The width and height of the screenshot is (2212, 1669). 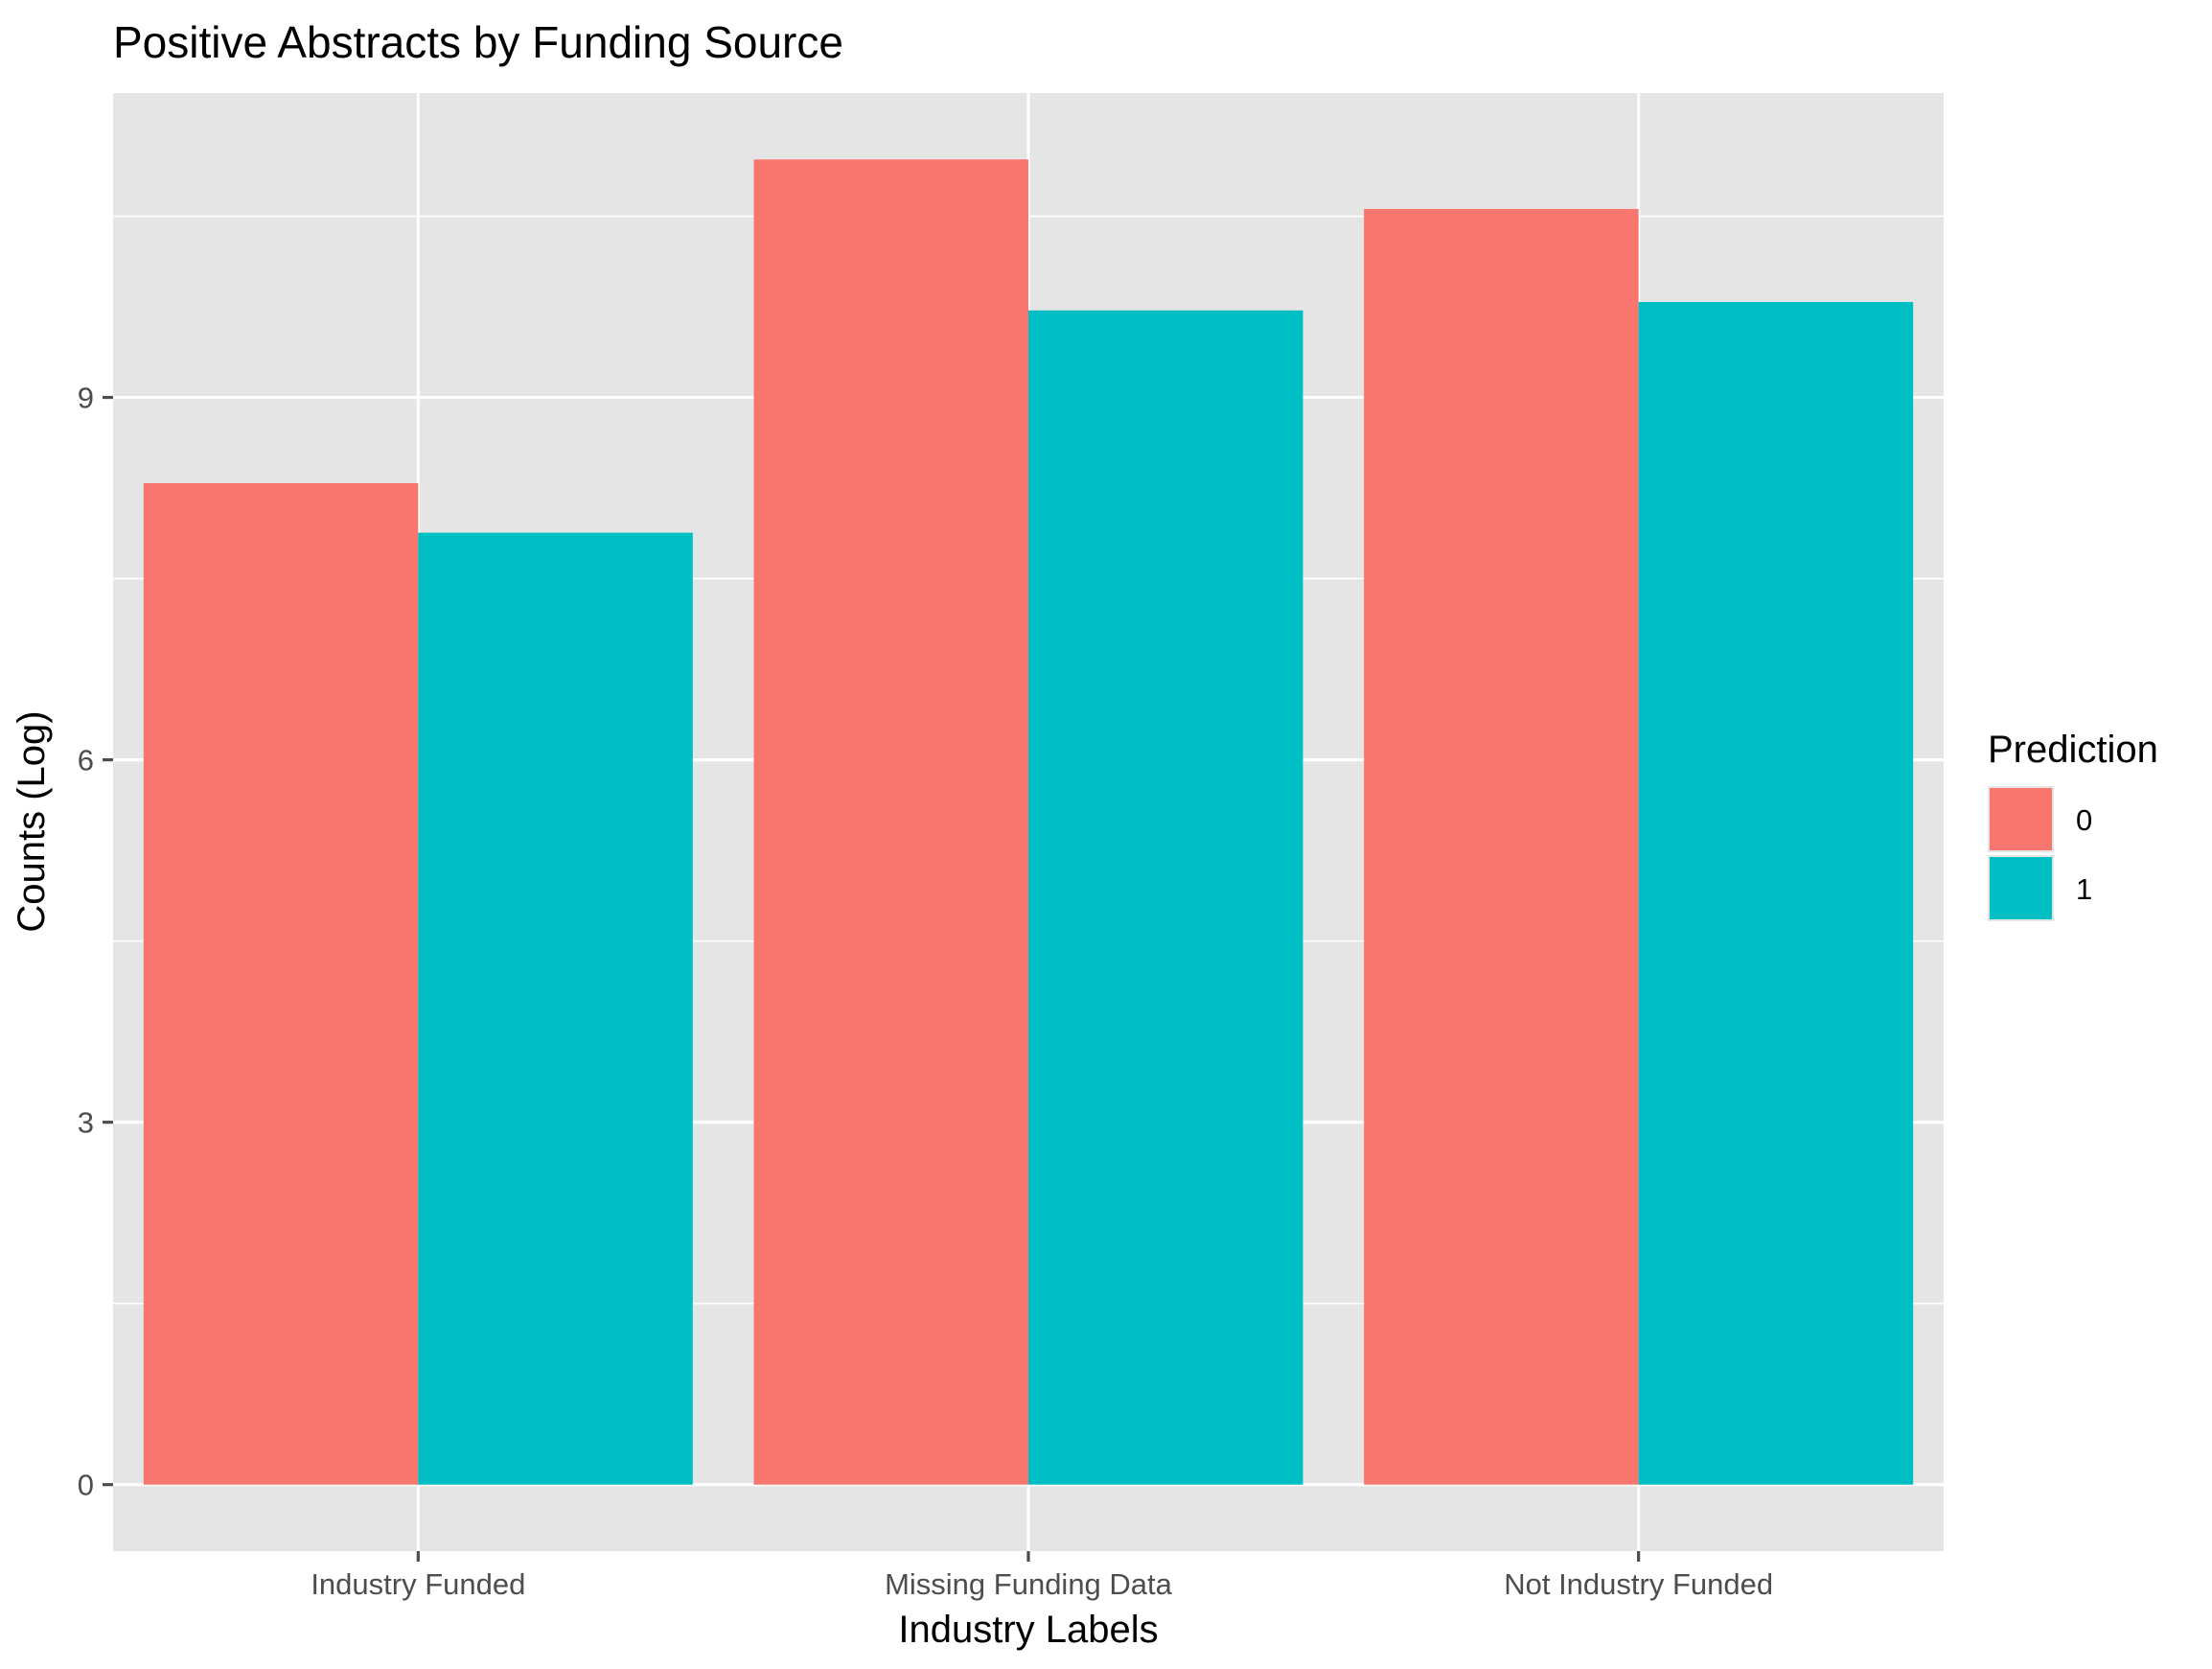 What do you see at coordinates (2073, 750) in the screenshot?
I see `legend-title: Prediction` at bounding box center [2073, 750].